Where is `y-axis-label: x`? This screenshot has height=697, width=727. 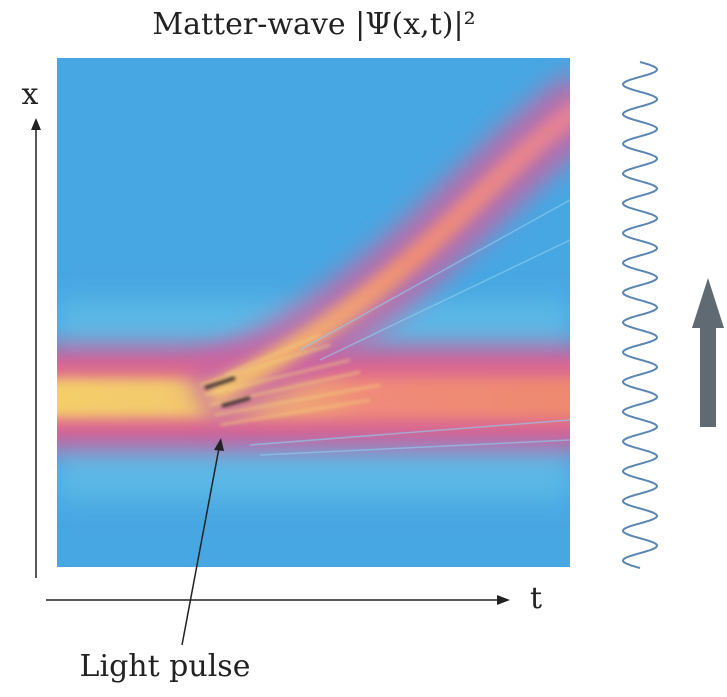
y-axis-label: x is located at coordinates (30, 94).